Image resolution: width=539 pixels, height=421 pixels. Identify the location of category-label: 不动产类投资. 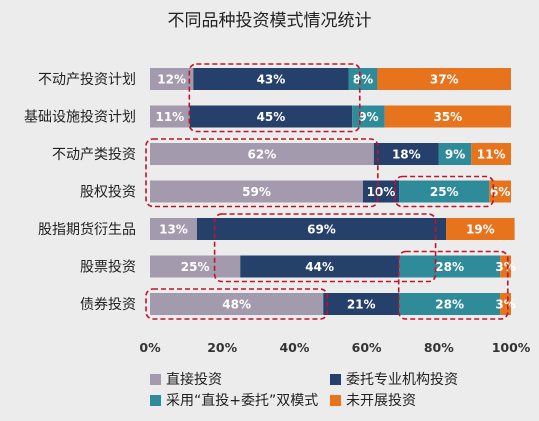
(94, 155).